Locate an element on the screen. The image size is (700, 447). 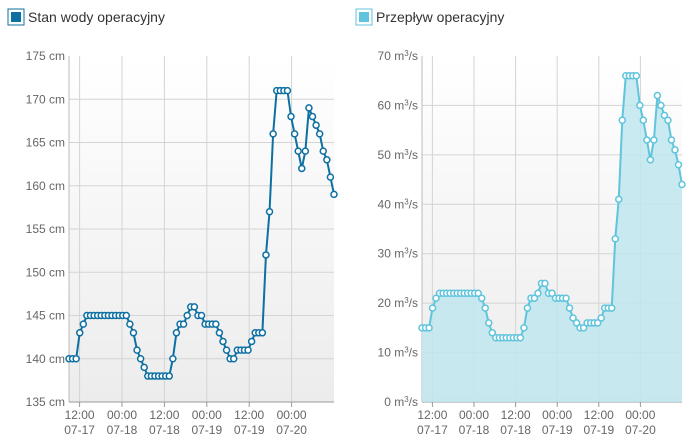
y-tick-label: 0 m3/s is located at coordinates (401, 402).